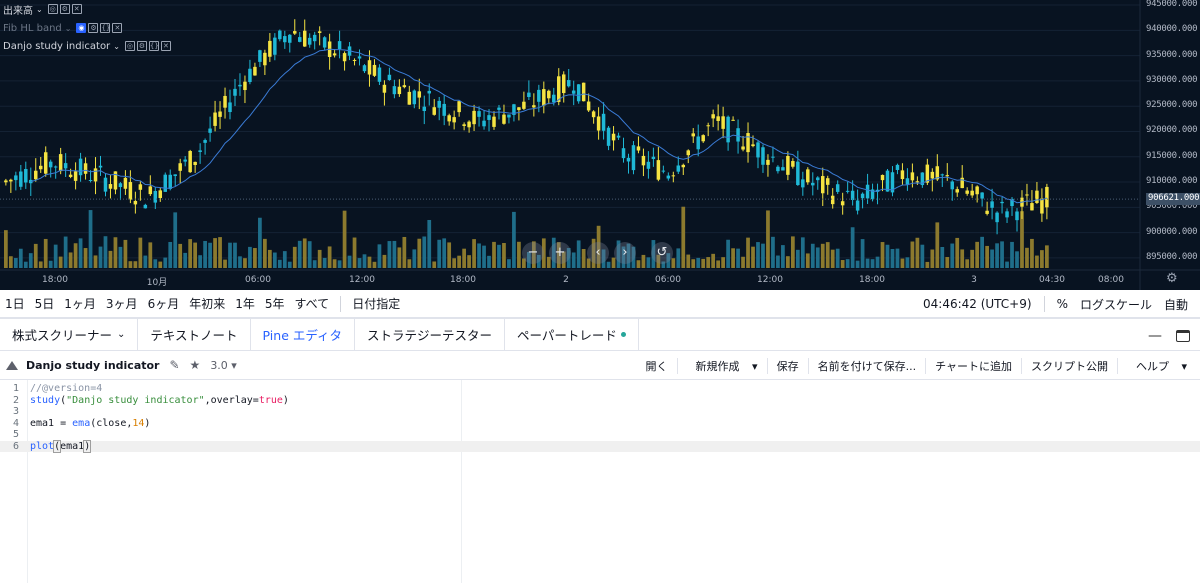 The height and width of the screenshot is (583, 1200). I want to click on tab-paper-trading: ペーパートレード, so click(572, 334).